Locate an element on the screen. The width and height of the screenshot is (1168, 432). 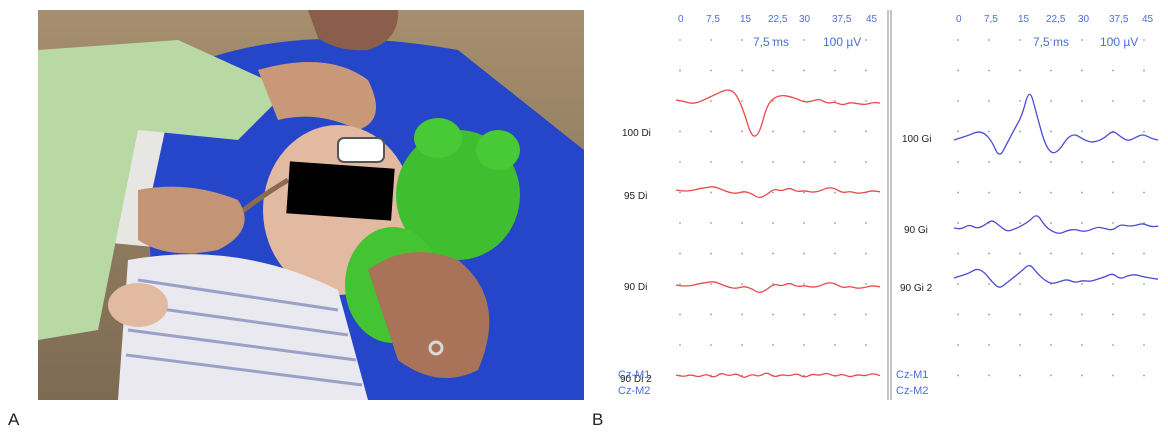
left-time-tick: 0 is located at coordinates (681, 19).